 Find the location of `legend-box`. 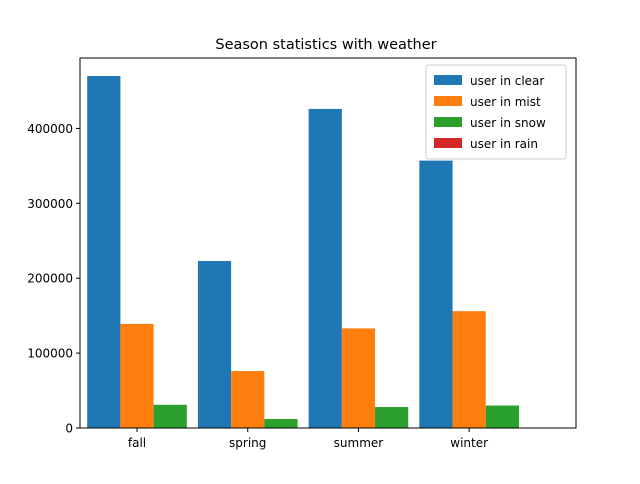

legend-box is located at coordinates (496, 112).